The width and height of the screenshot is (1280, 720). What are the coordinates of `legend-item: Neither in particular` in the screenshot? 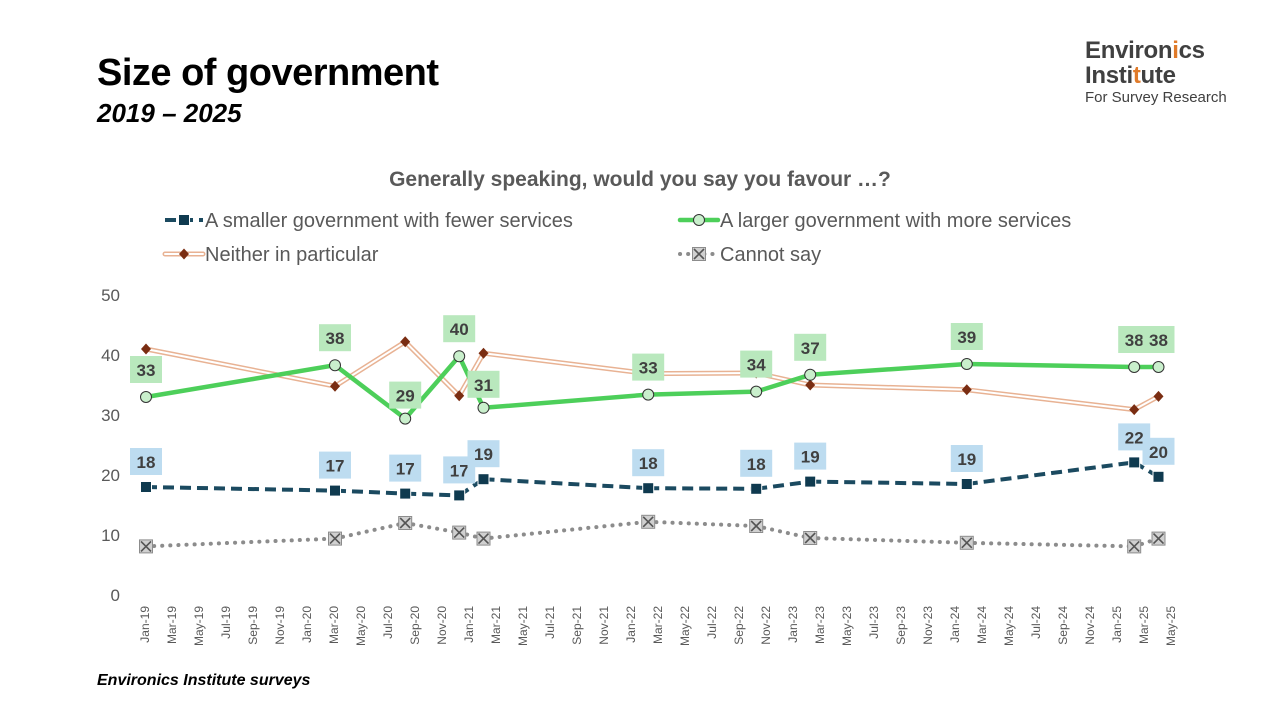 It's located at (270, 255).